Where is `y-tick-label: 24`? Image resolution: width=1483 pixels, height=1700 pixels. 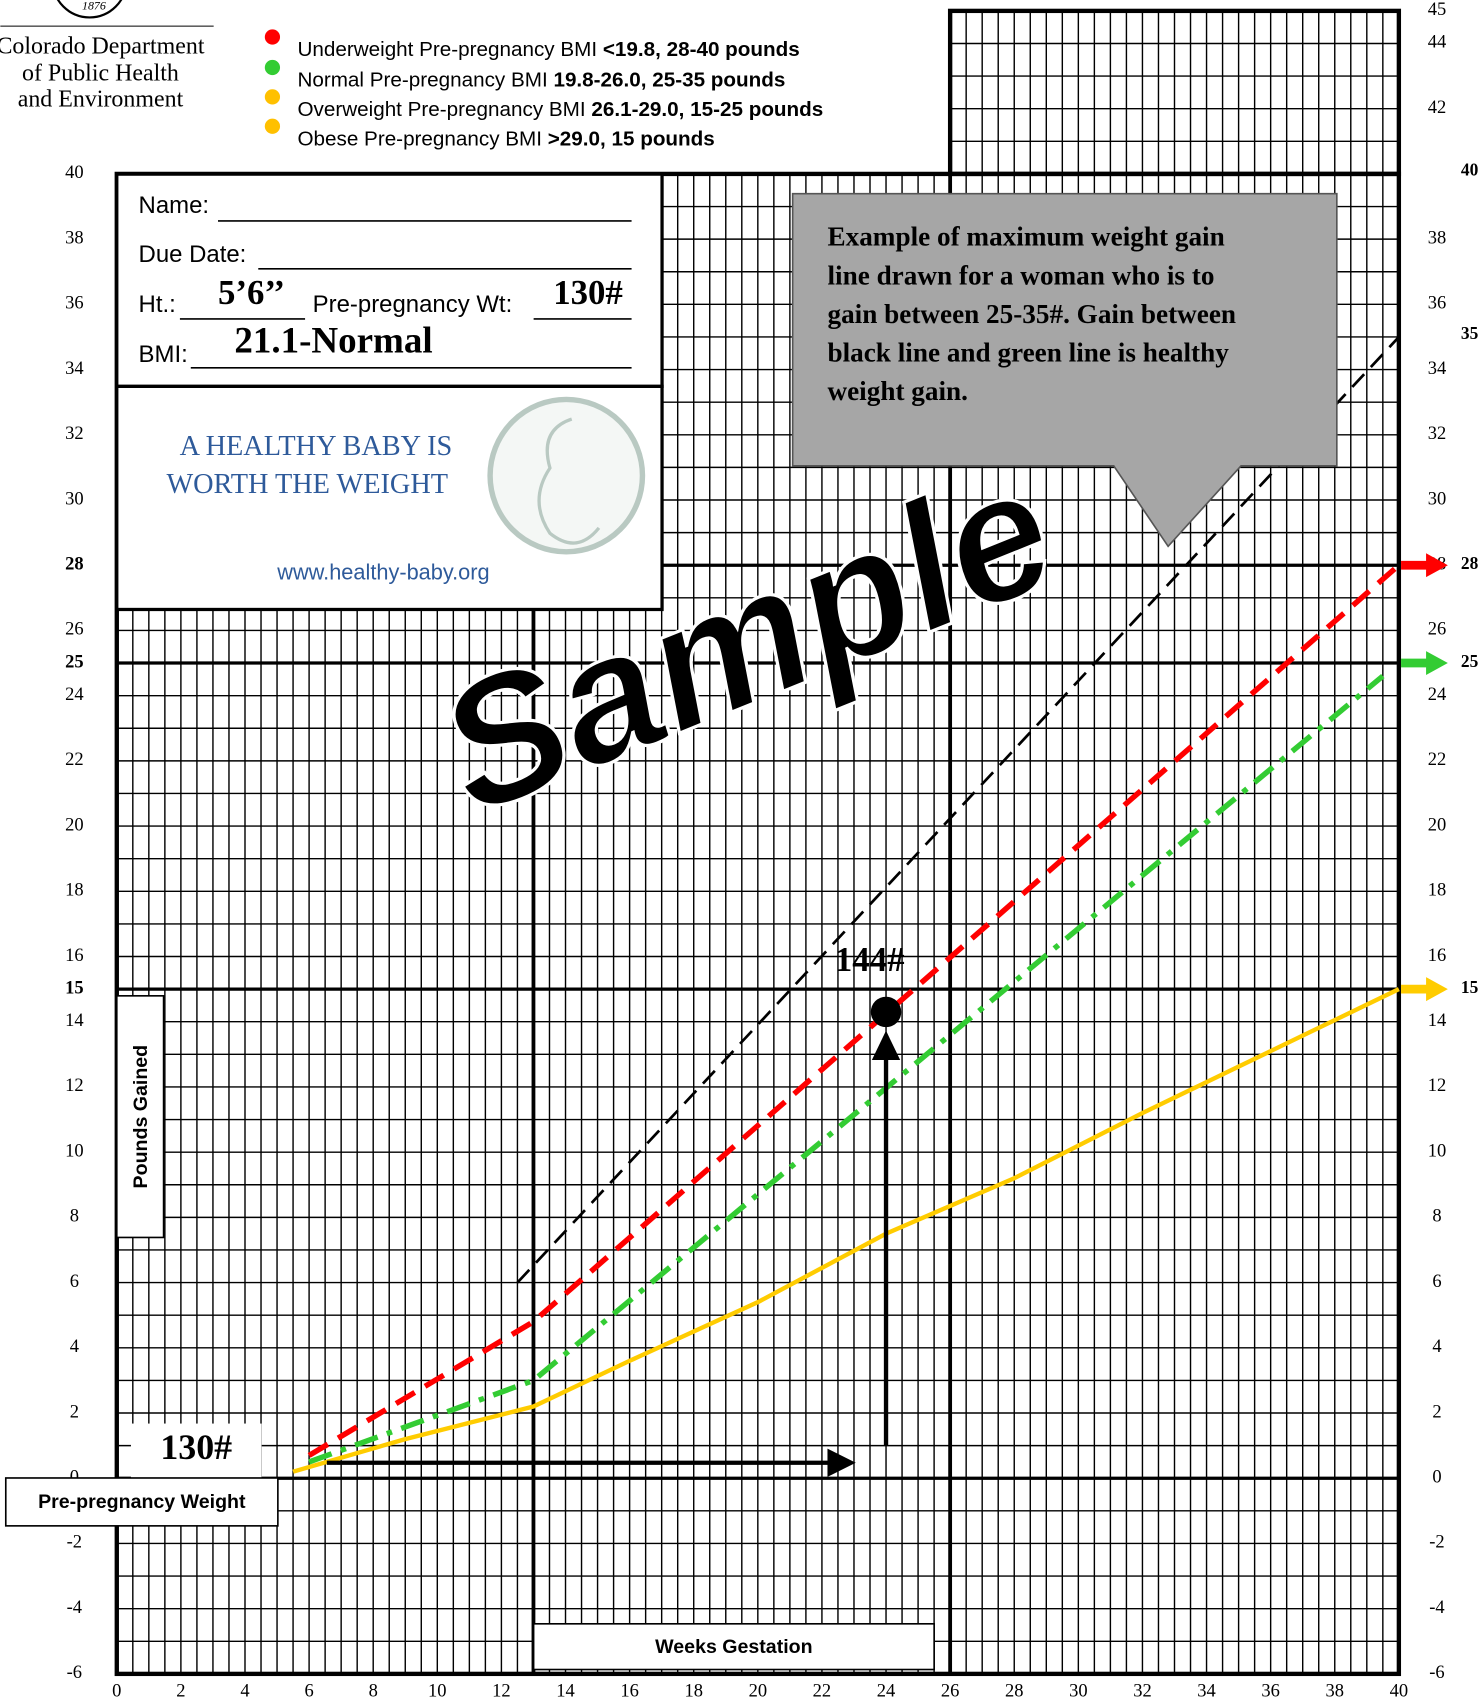
y-tick-label: 24 is located at coordinates (74, 695).